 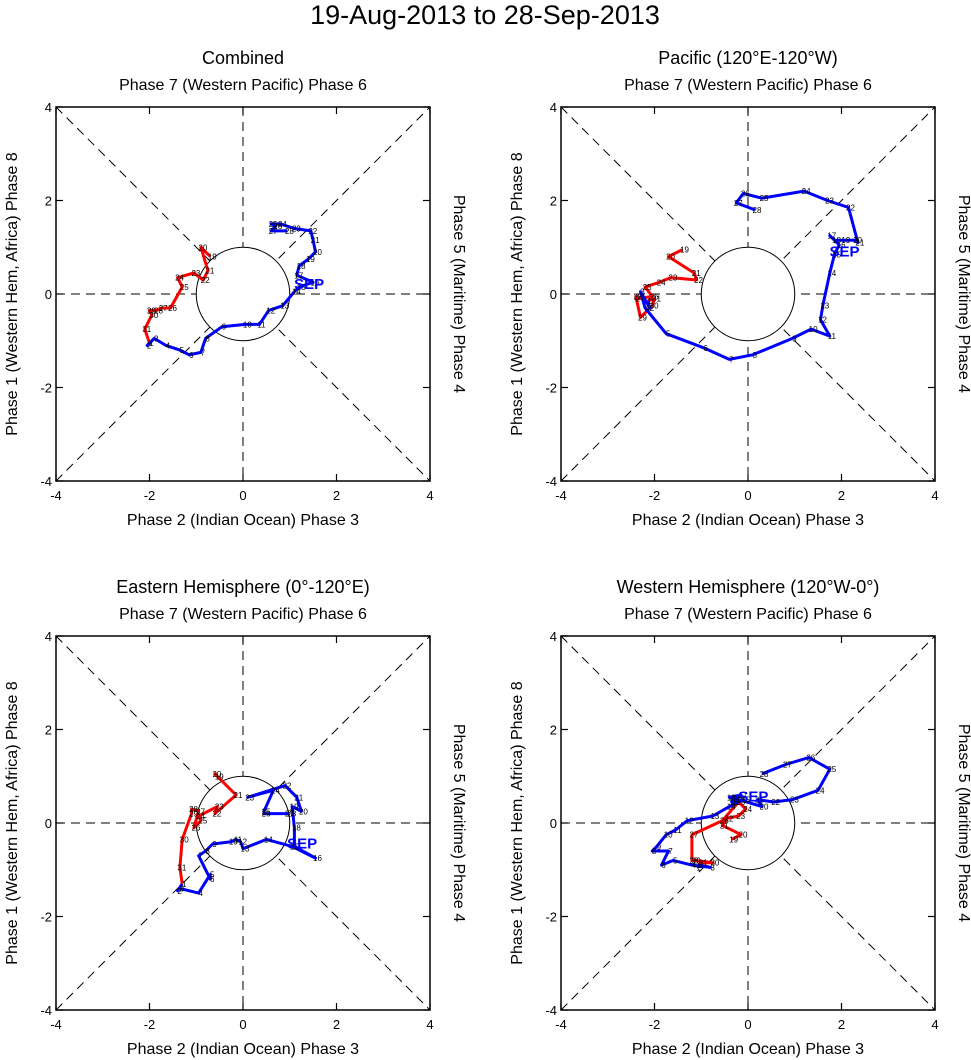 I want to click on day-label: 7, so click(x=731, y=359).